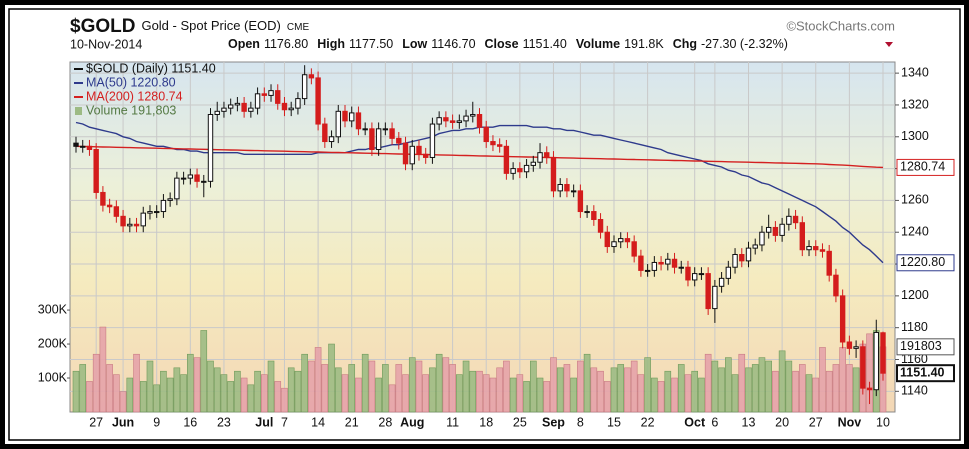 The height and width of the screenshot is (449, 969). Describe the element at coordinates (749, 422) in the screenshot. I see `x-tick-label: 13` at that location.